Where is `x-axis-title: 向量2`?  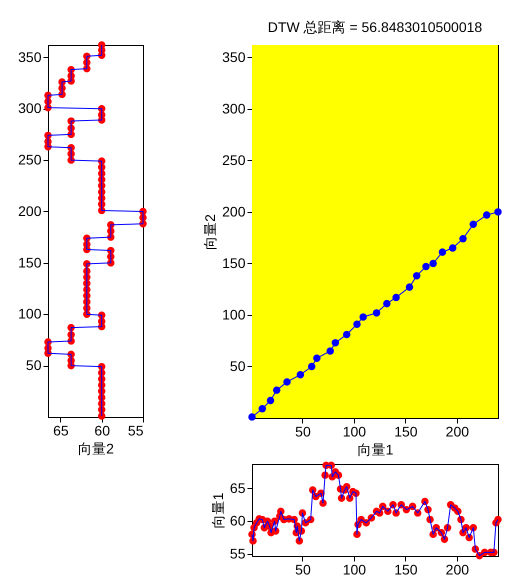 x-axis-title: 向量2 is located at coordinates (96, 448).